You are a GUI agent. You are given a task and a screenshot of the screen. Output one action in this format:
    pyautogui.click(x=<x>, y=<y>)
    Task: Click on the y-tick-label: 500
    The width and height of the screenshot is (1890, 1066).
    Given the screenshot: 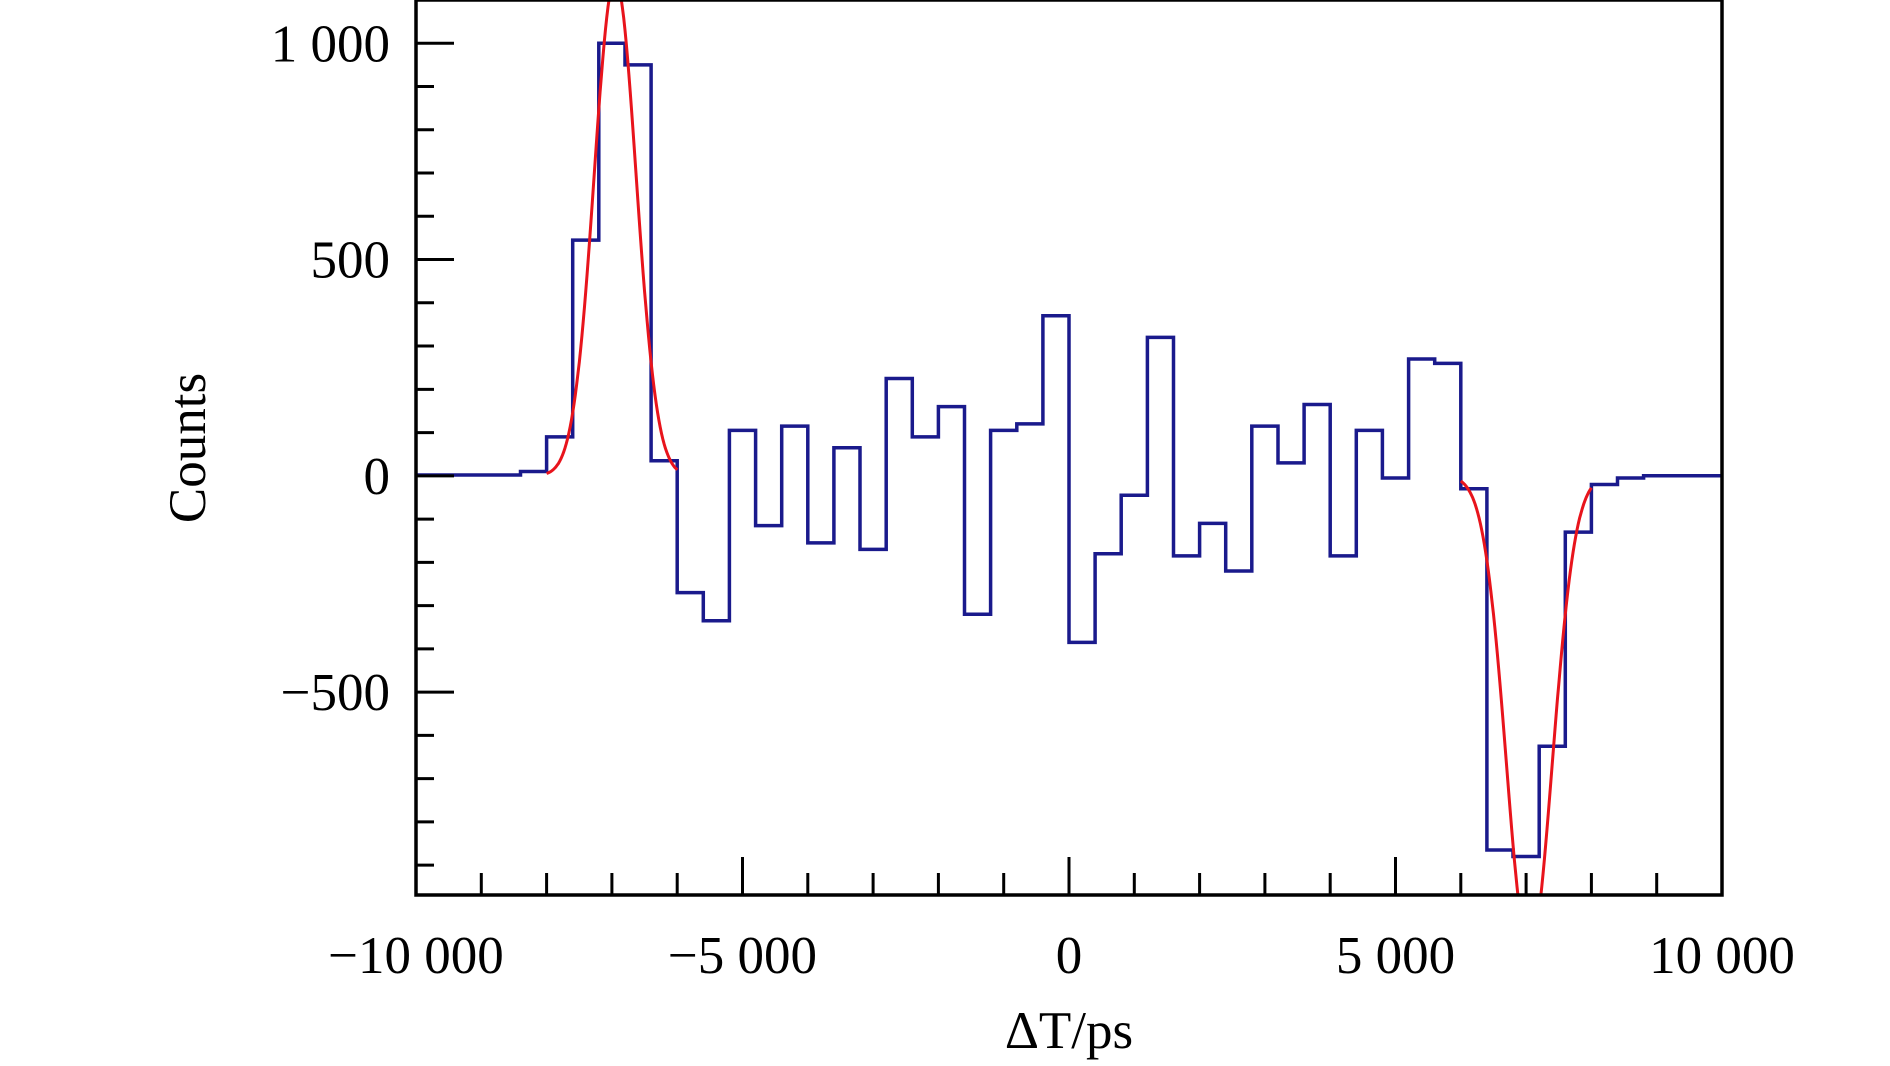 What is the action you would take?
    pyautogui.click(x=351, y=261)
    